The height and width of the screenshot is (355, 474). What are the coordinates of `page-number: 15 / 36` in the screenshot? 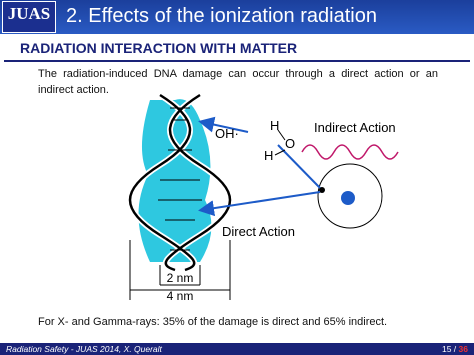 It's located at (455, 349).